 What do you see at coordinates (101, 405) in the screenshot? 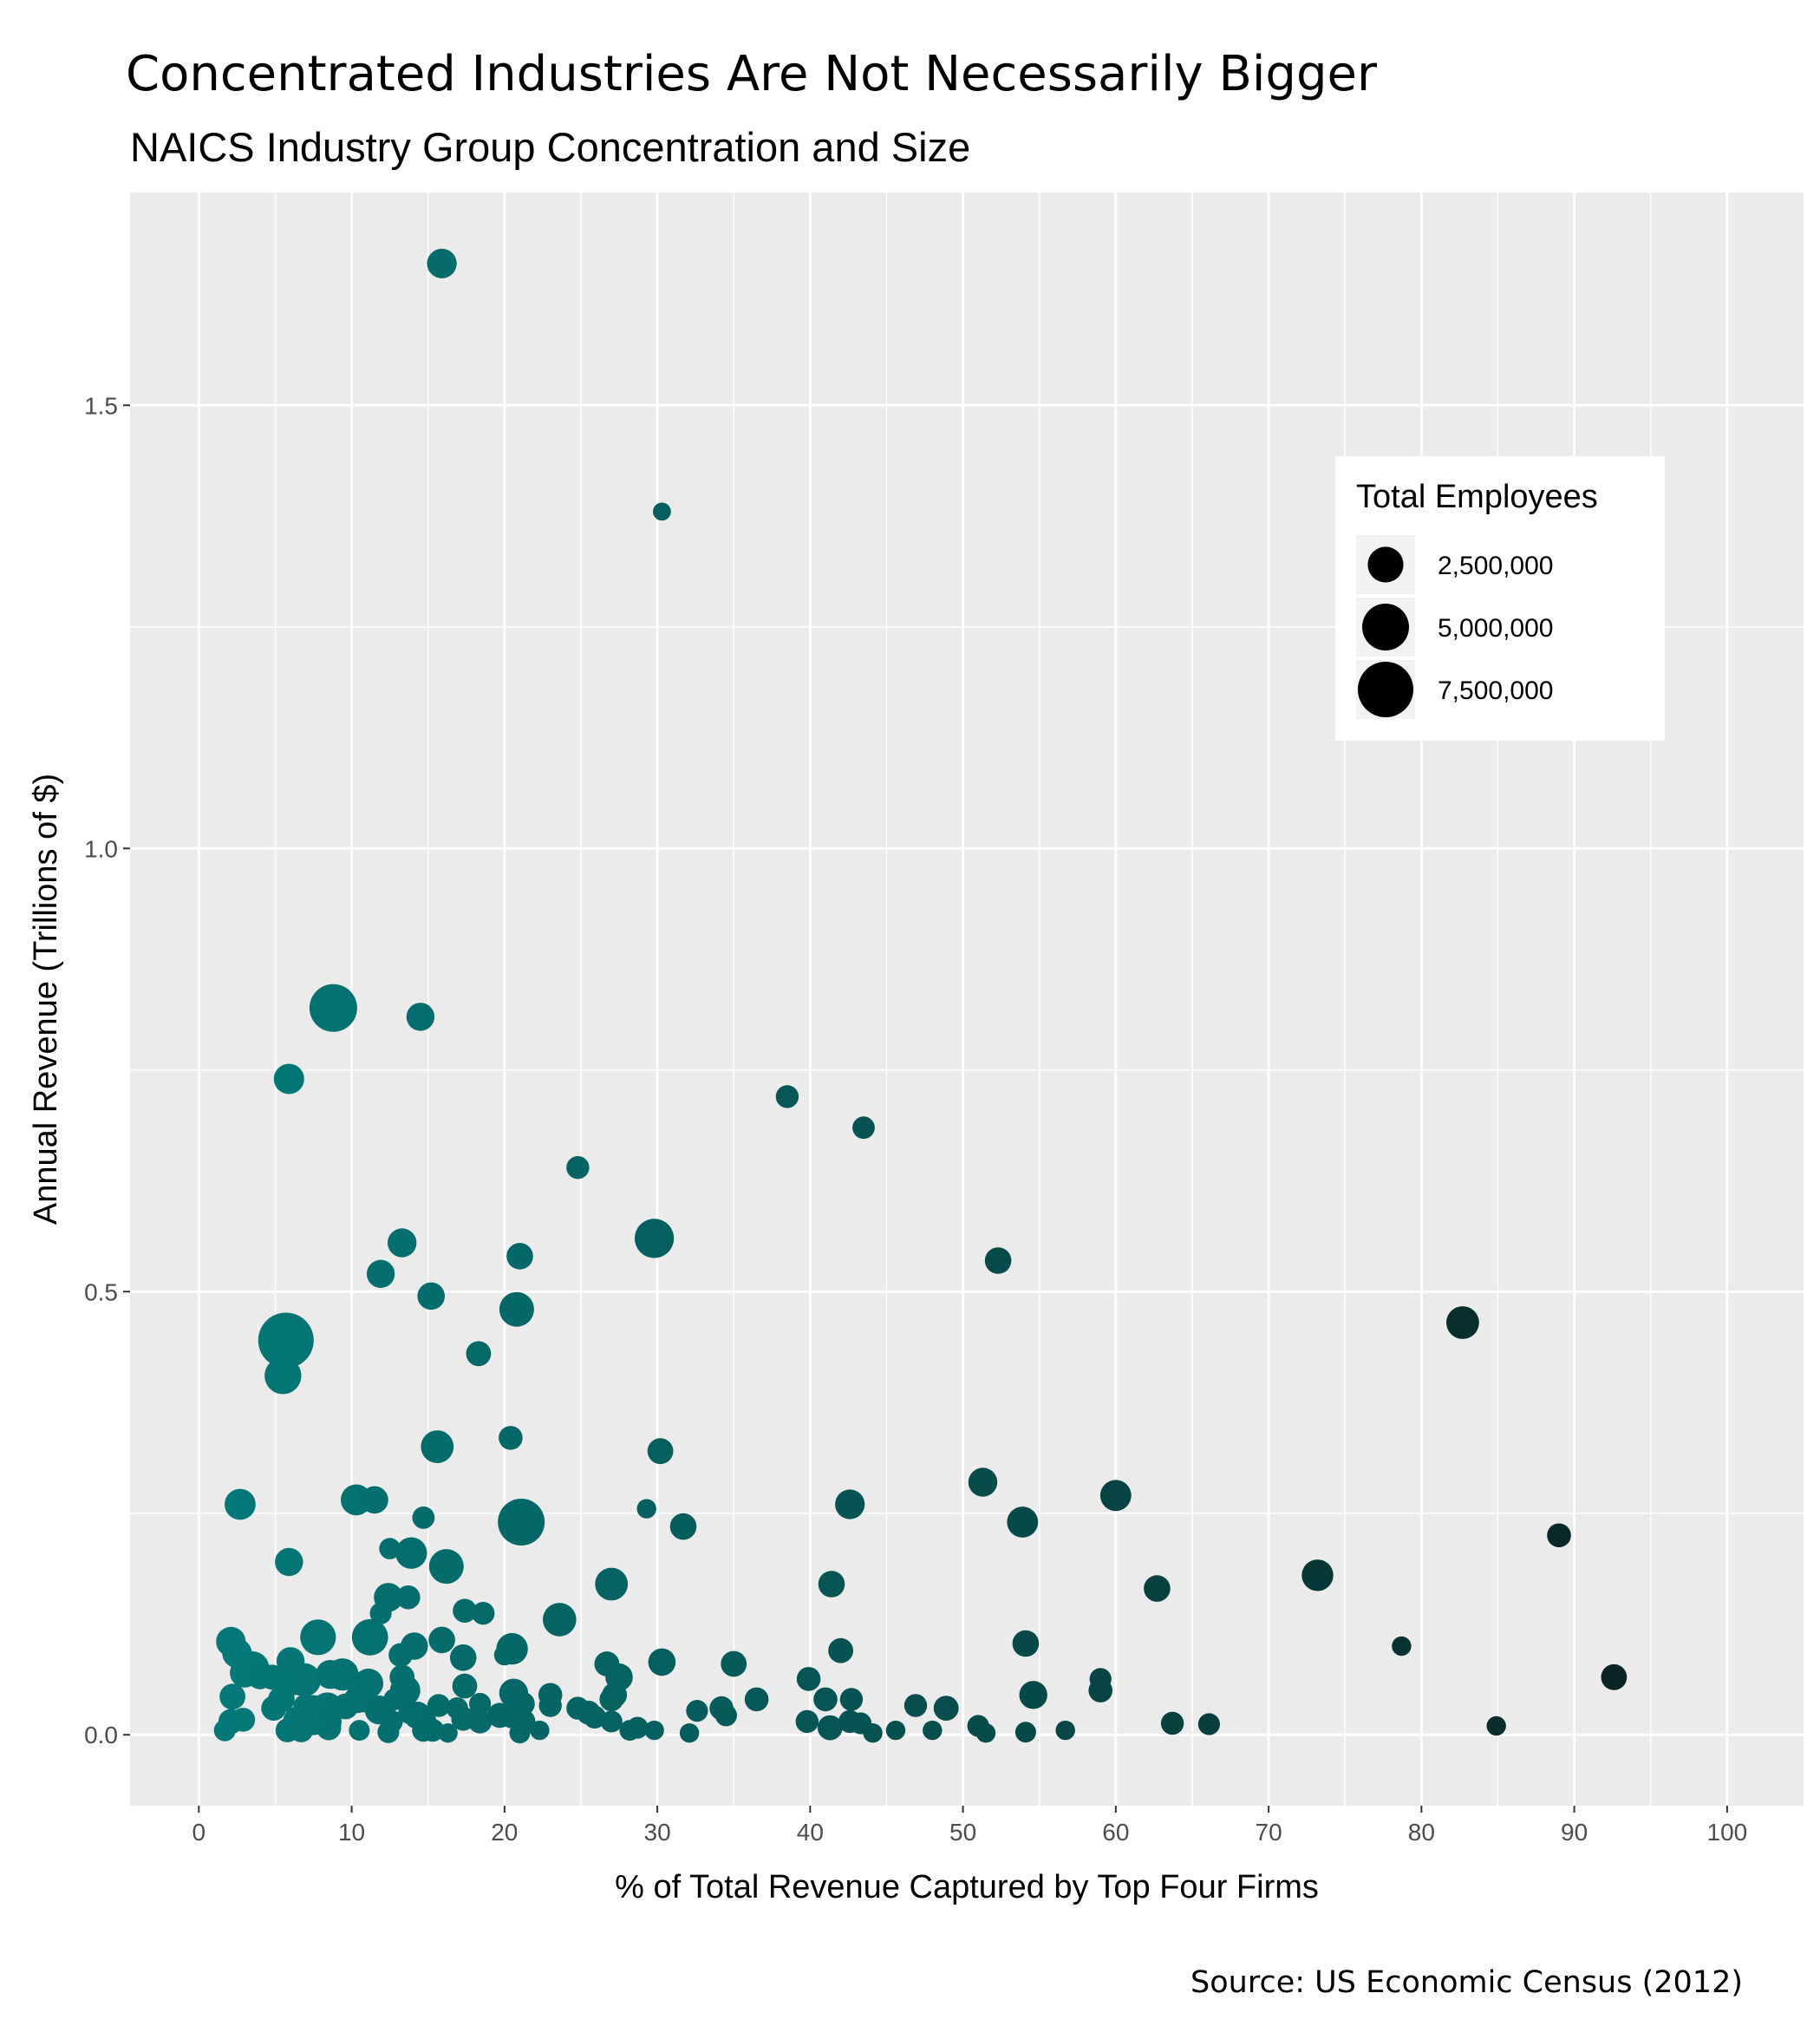
I see `y-tick-label: 1.5` at bounding box center [101, 405].